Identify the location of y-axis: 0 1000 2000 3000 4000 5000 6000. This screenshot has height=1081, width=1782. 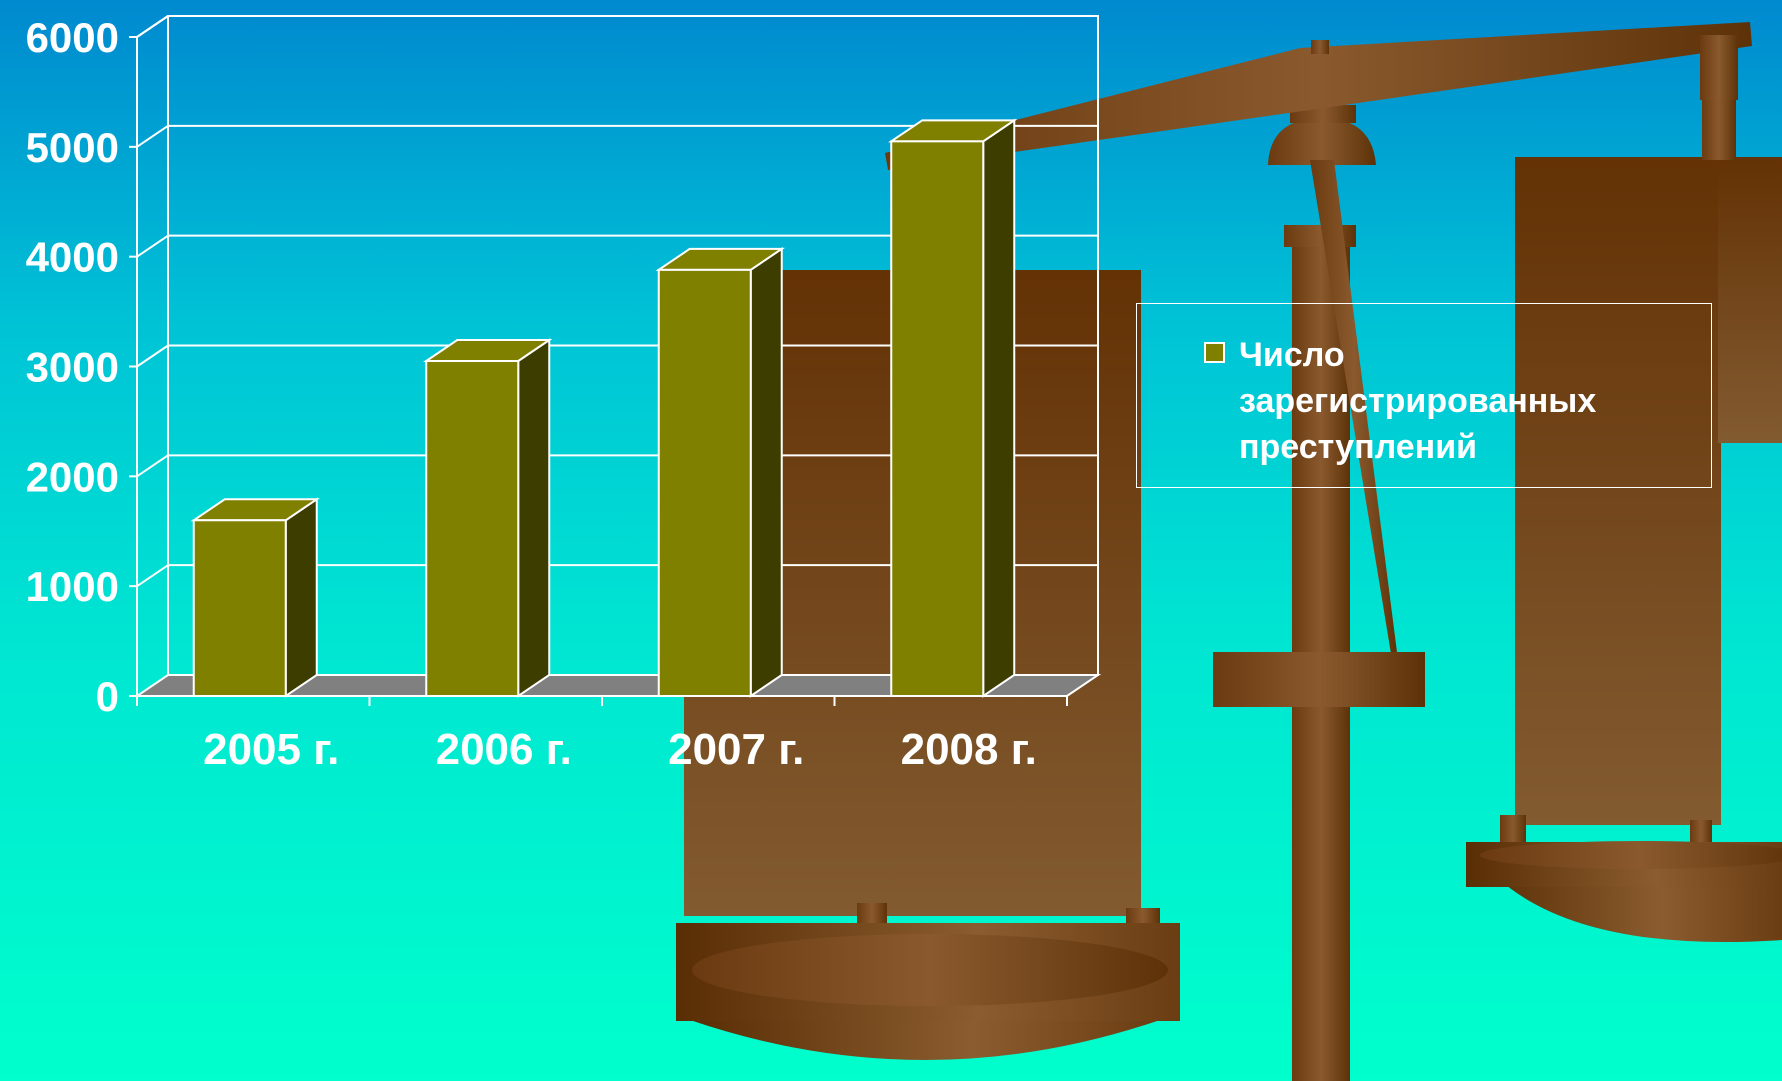
(81, 367).